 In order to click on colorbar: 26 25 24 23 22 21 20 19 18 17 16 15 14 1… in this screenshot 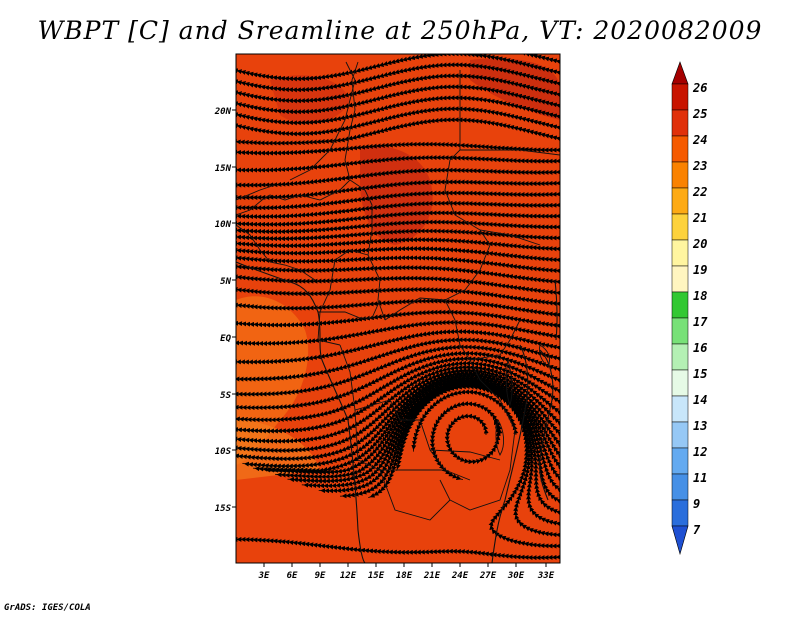, I will do `click(689, 308)`.